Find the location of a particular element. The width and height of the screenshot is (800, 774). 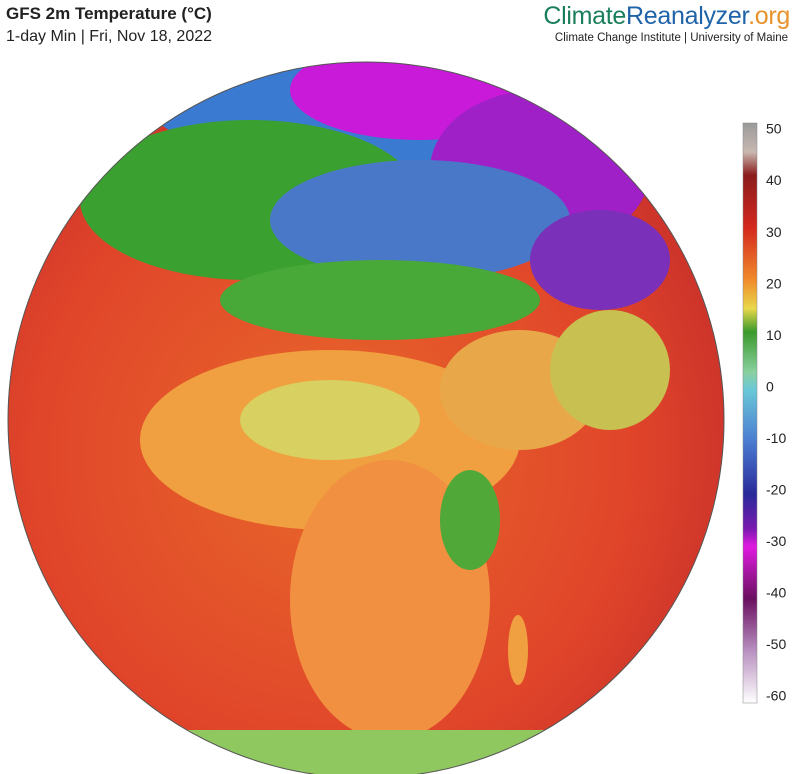

colorbar-tick-label: -60 is located at coordinates (776, 696).